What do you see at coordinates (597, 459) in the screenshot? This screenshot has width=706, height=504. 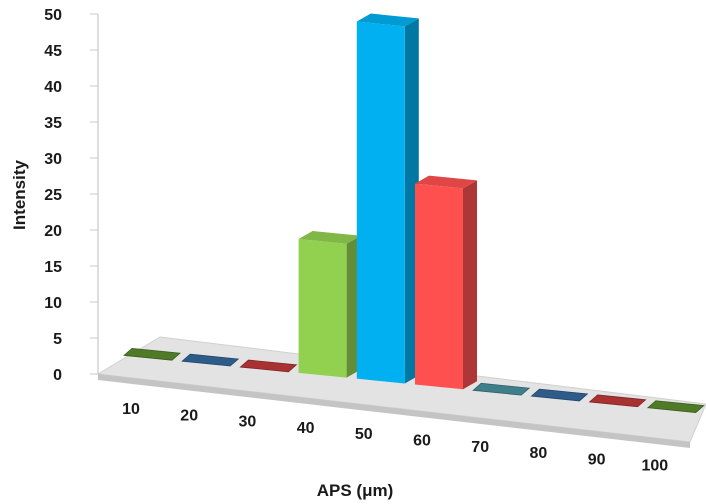 I see `x-tick-label: 90` at bounding box center [597, 459].